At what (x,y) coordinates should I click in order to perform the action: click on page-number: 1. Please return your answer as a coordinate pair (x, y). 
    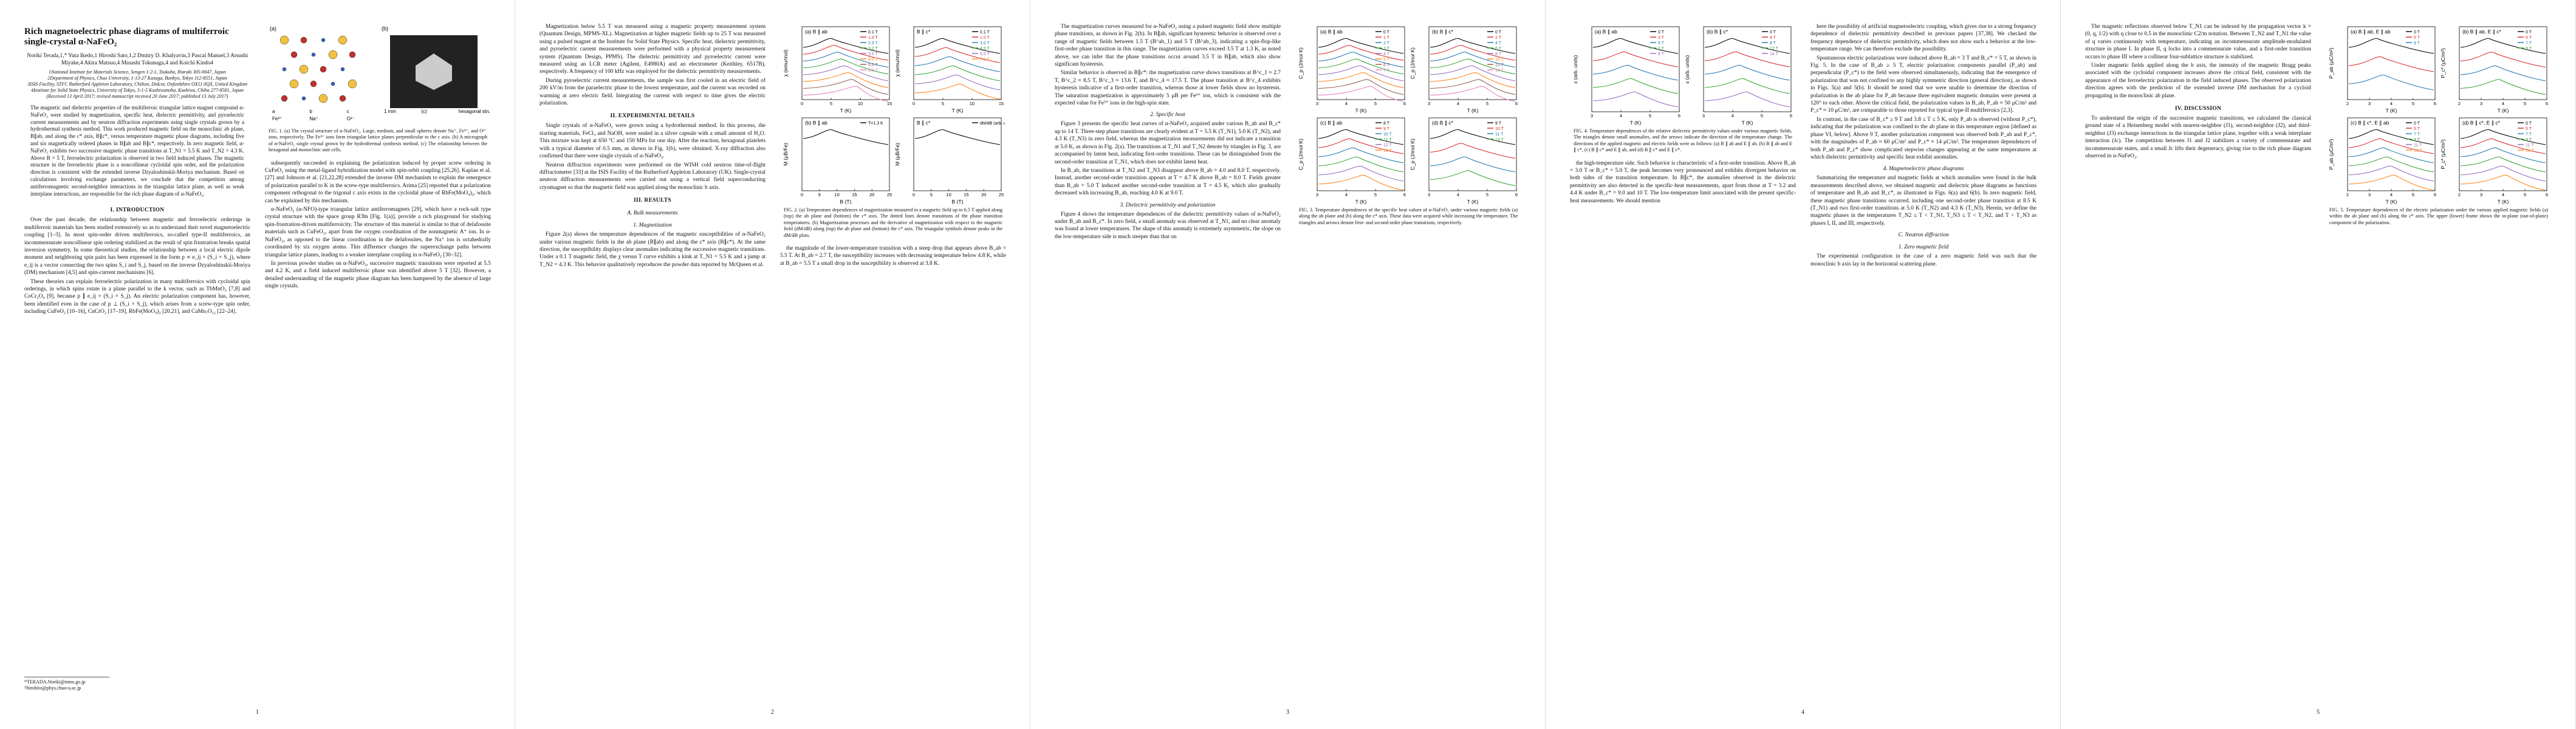
    Looking at the image, I should click on (257, 712).